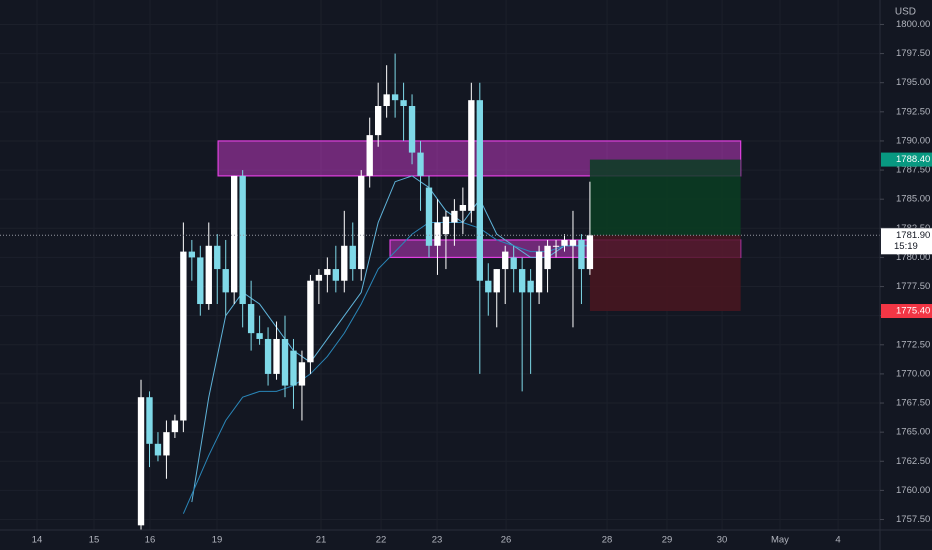  What do you see at coordinates (665, 197) in the screenshot?
I see `target-zone` at bounding box center [665, 197].